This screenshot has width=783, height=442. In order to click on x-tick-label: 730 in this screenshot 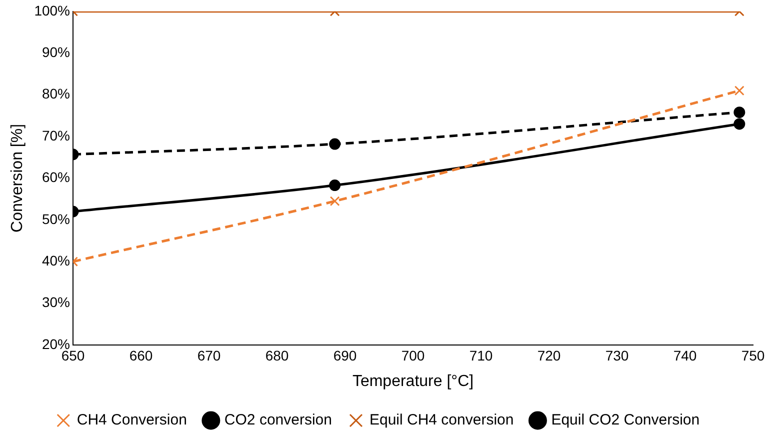, I will do `click(617, 355)`.